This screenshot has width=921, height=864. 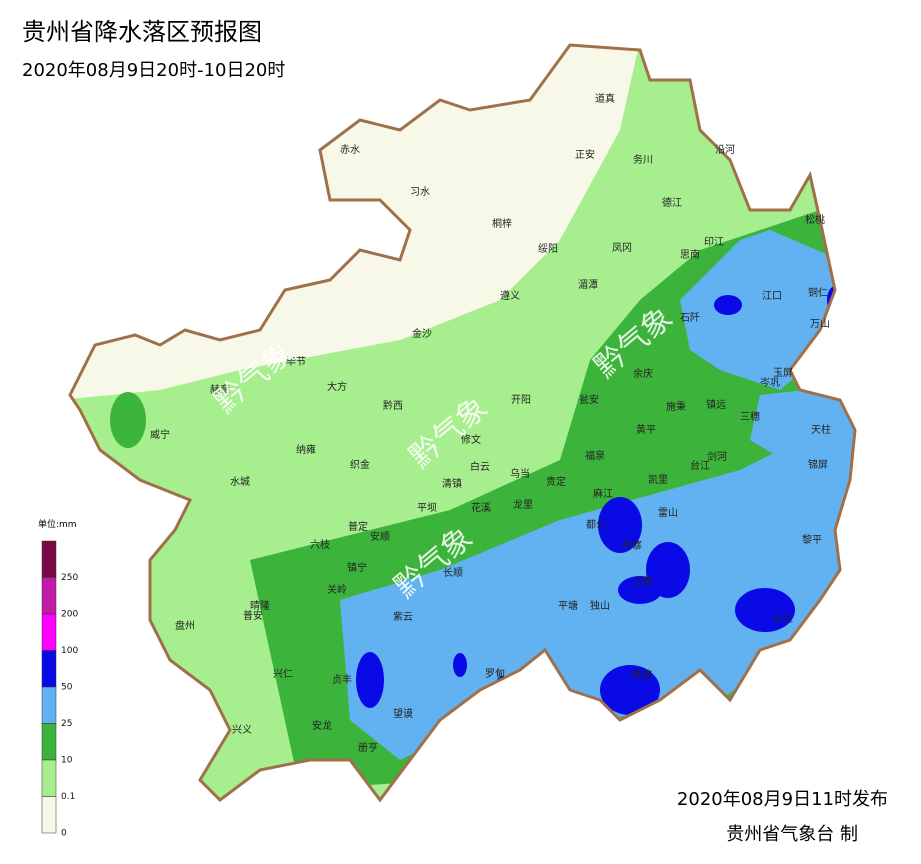 I want to click on county-label: 织金, so click(x=360, y=464).